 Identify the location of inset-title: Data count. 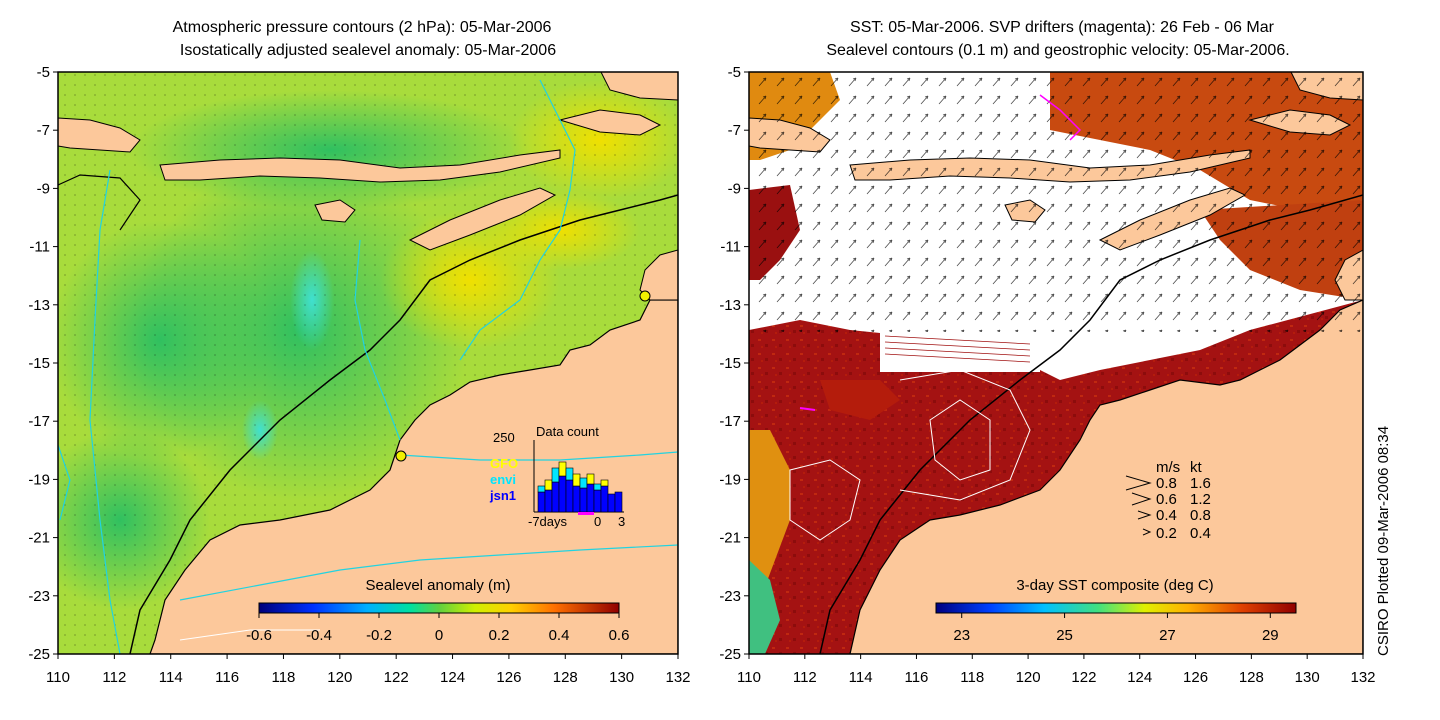
(567, 431).